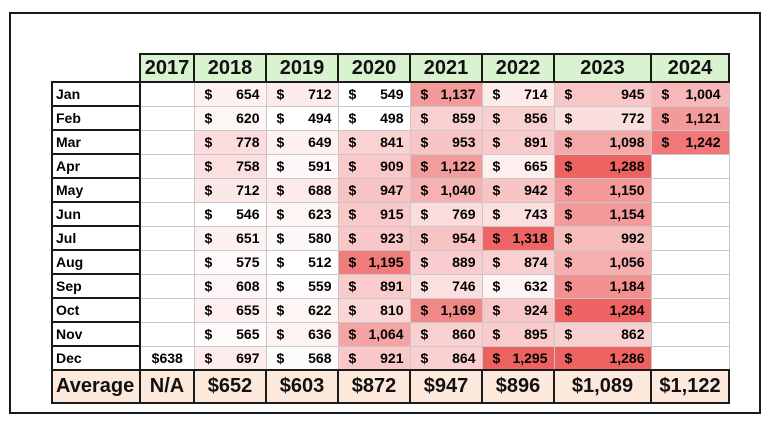 This screenshot has height=427, width=772. What do you see at coordinates (633, 334) in the screenshot?
I see `value-amount: 862` at bounding box center [633, 334].